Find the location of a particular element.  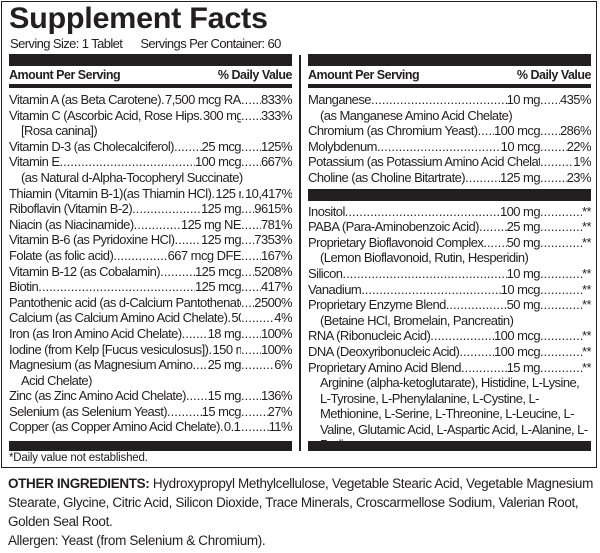

nutrient-row: PABA (Para-Aminobenzoic Acid) 25 mg ** is located at coordinates (449, 227).